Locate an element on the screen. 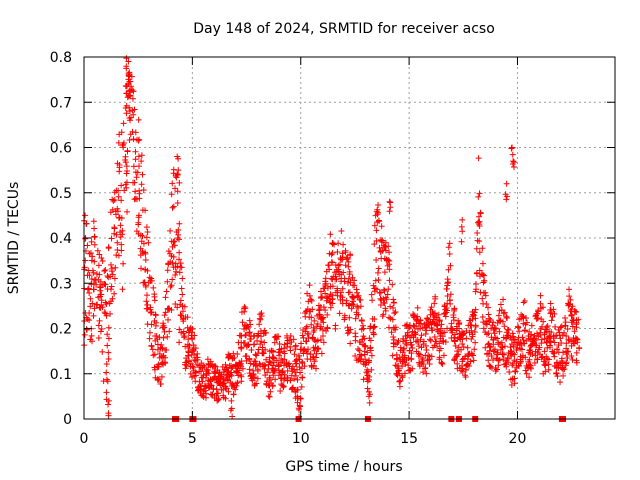 This screenshot has width=640, height=480. y-tick-label: 0.8 is located at coordinates (61, 58).